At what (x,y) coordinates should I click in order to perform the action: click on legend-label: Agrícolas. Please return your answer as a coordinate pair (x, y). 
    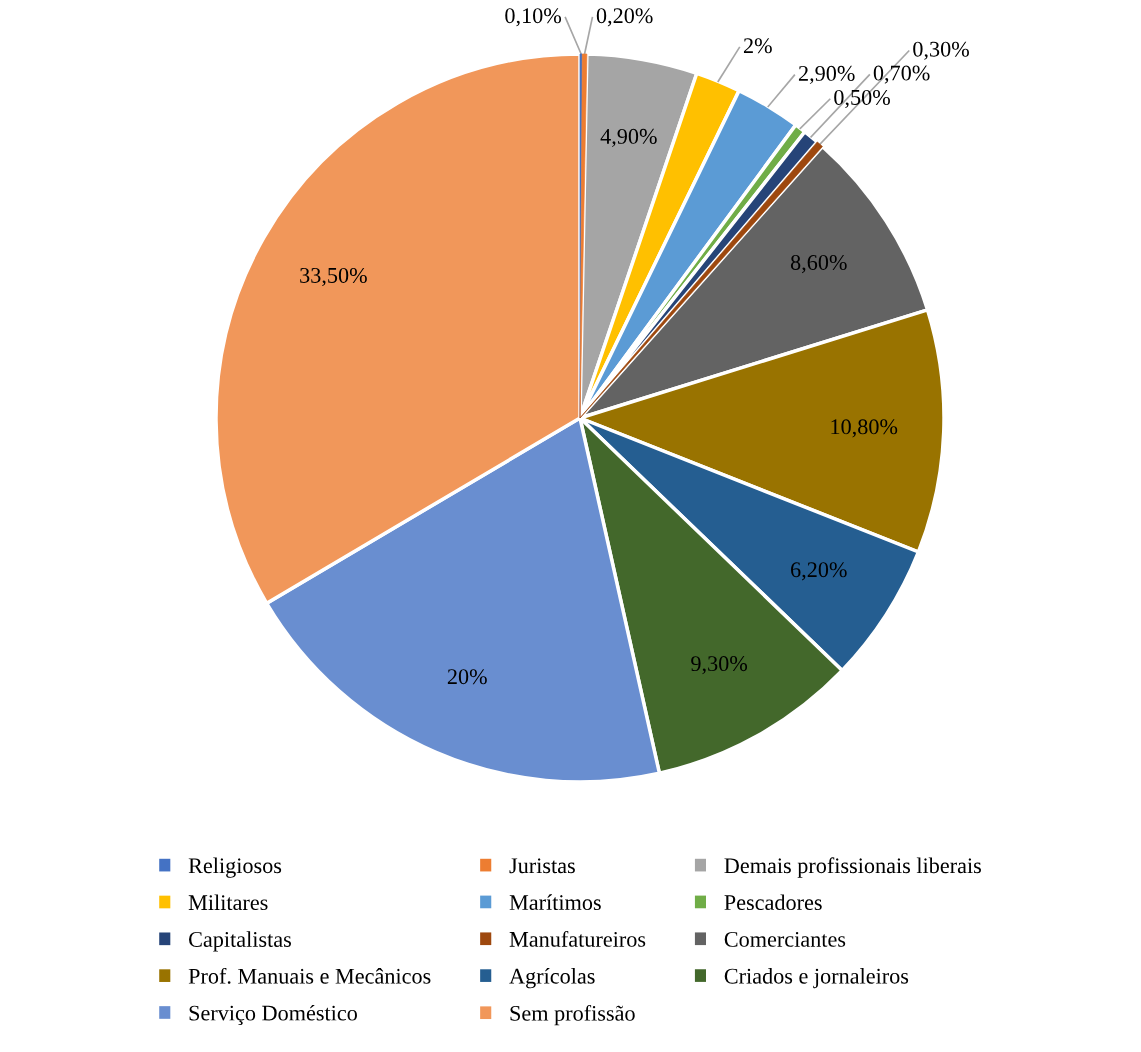
    Looking at the image, I should click on (552, 978).